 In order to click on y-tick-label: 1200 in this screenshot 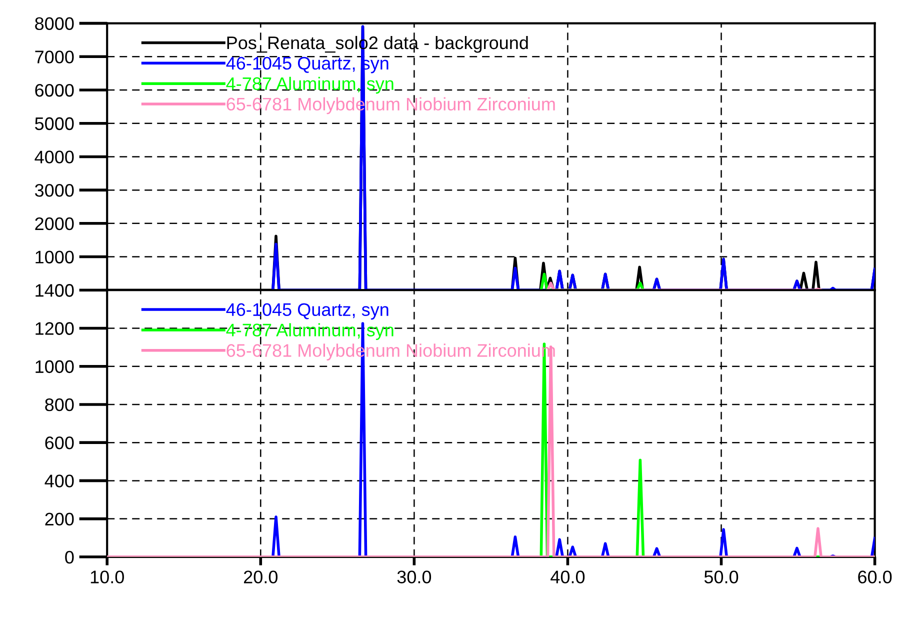, I will do `click(55, 328)`.